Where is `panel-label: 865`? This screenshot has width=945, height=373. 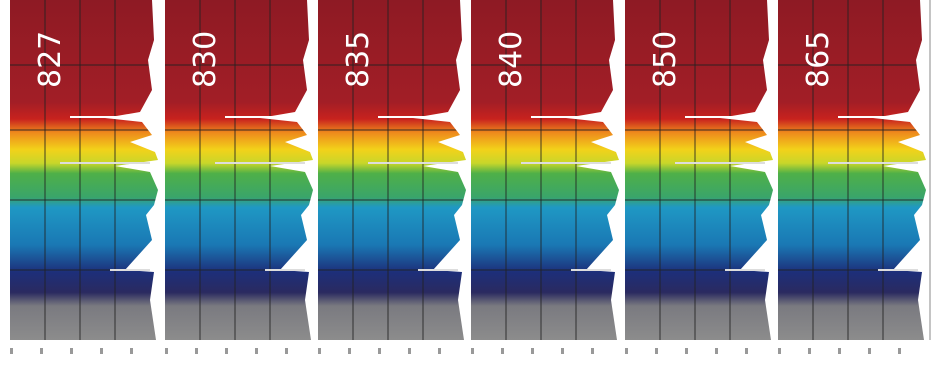 panel-label: 865 is located at coordinates (818, 59).